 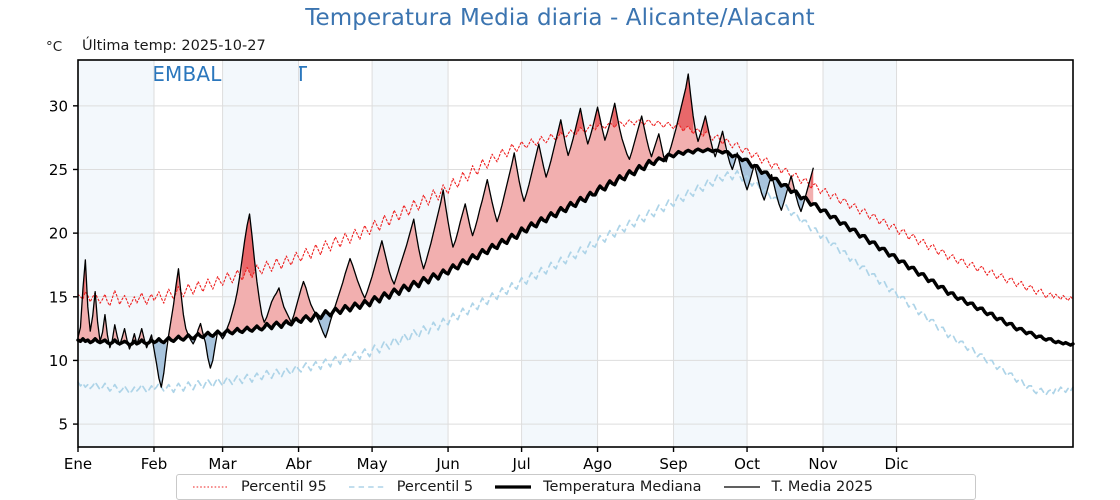 I want to click on x-tick-label: Ene, so click(x=78, y=464).